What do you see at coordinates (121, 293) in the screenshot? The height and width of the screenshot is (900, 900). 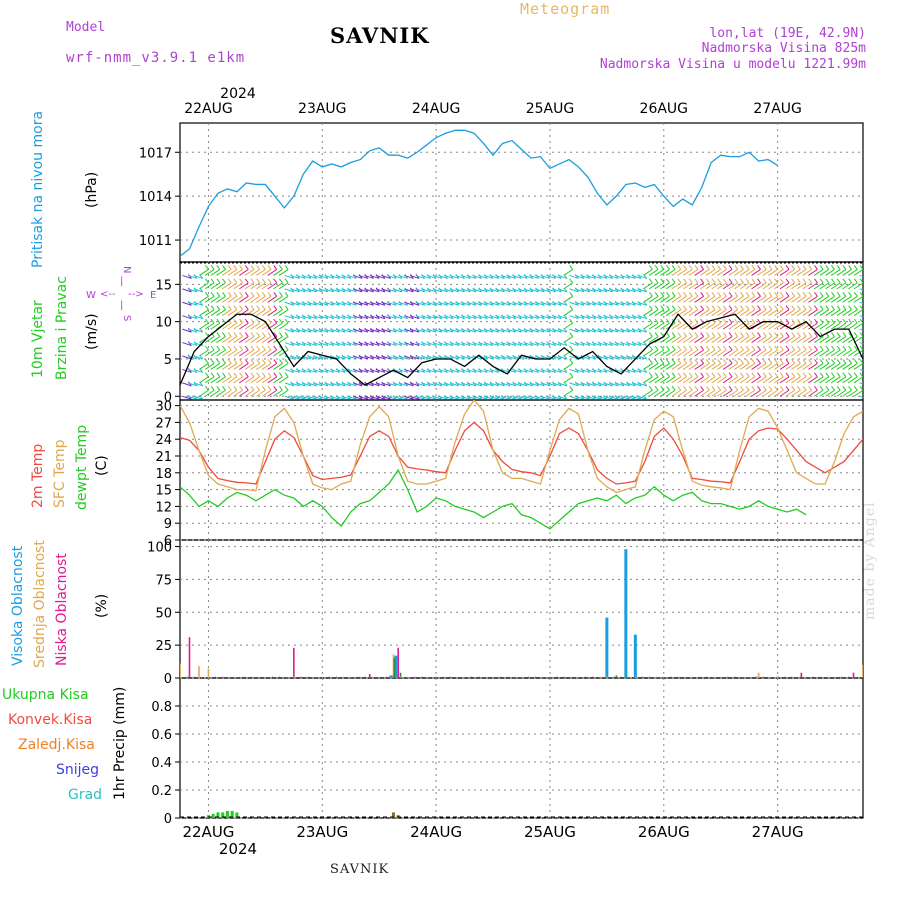 I see `wind-compass: N S W E <-- --> | |` at bounding box center [121, 293].